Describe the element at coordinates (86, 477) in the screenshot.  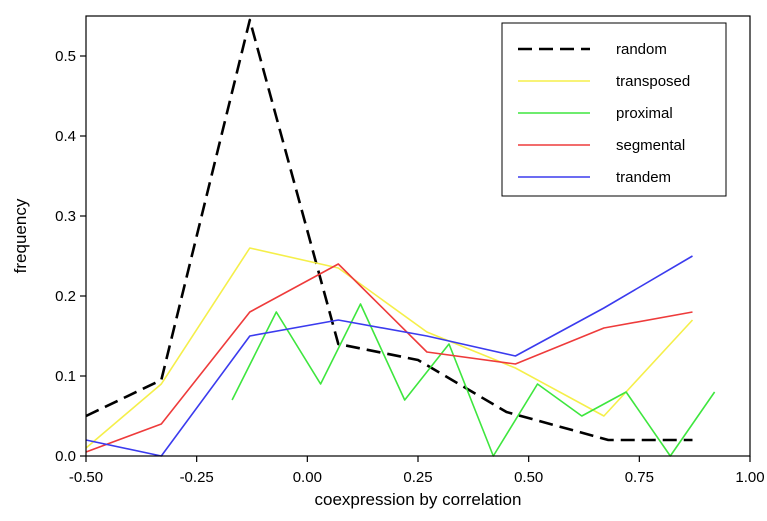
I see `x-tick-label: -0.50` at that location.